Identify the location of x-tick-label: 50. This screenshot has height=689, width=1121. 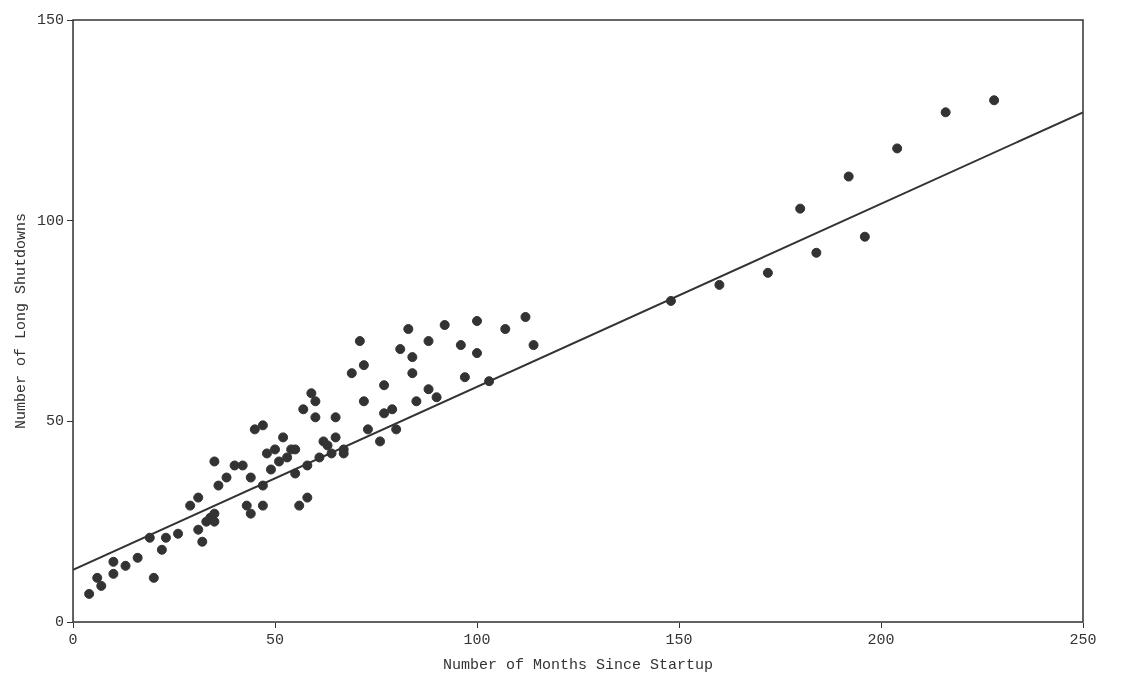
(275, 640).